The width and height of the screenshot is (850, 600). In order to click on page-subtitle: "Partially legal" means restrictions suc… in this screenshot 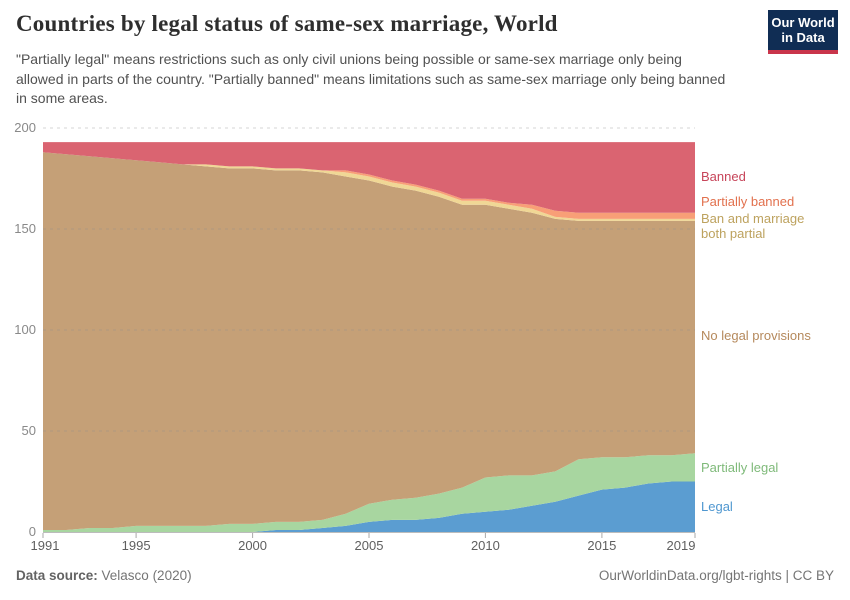, I will do `click(371, 78)`.